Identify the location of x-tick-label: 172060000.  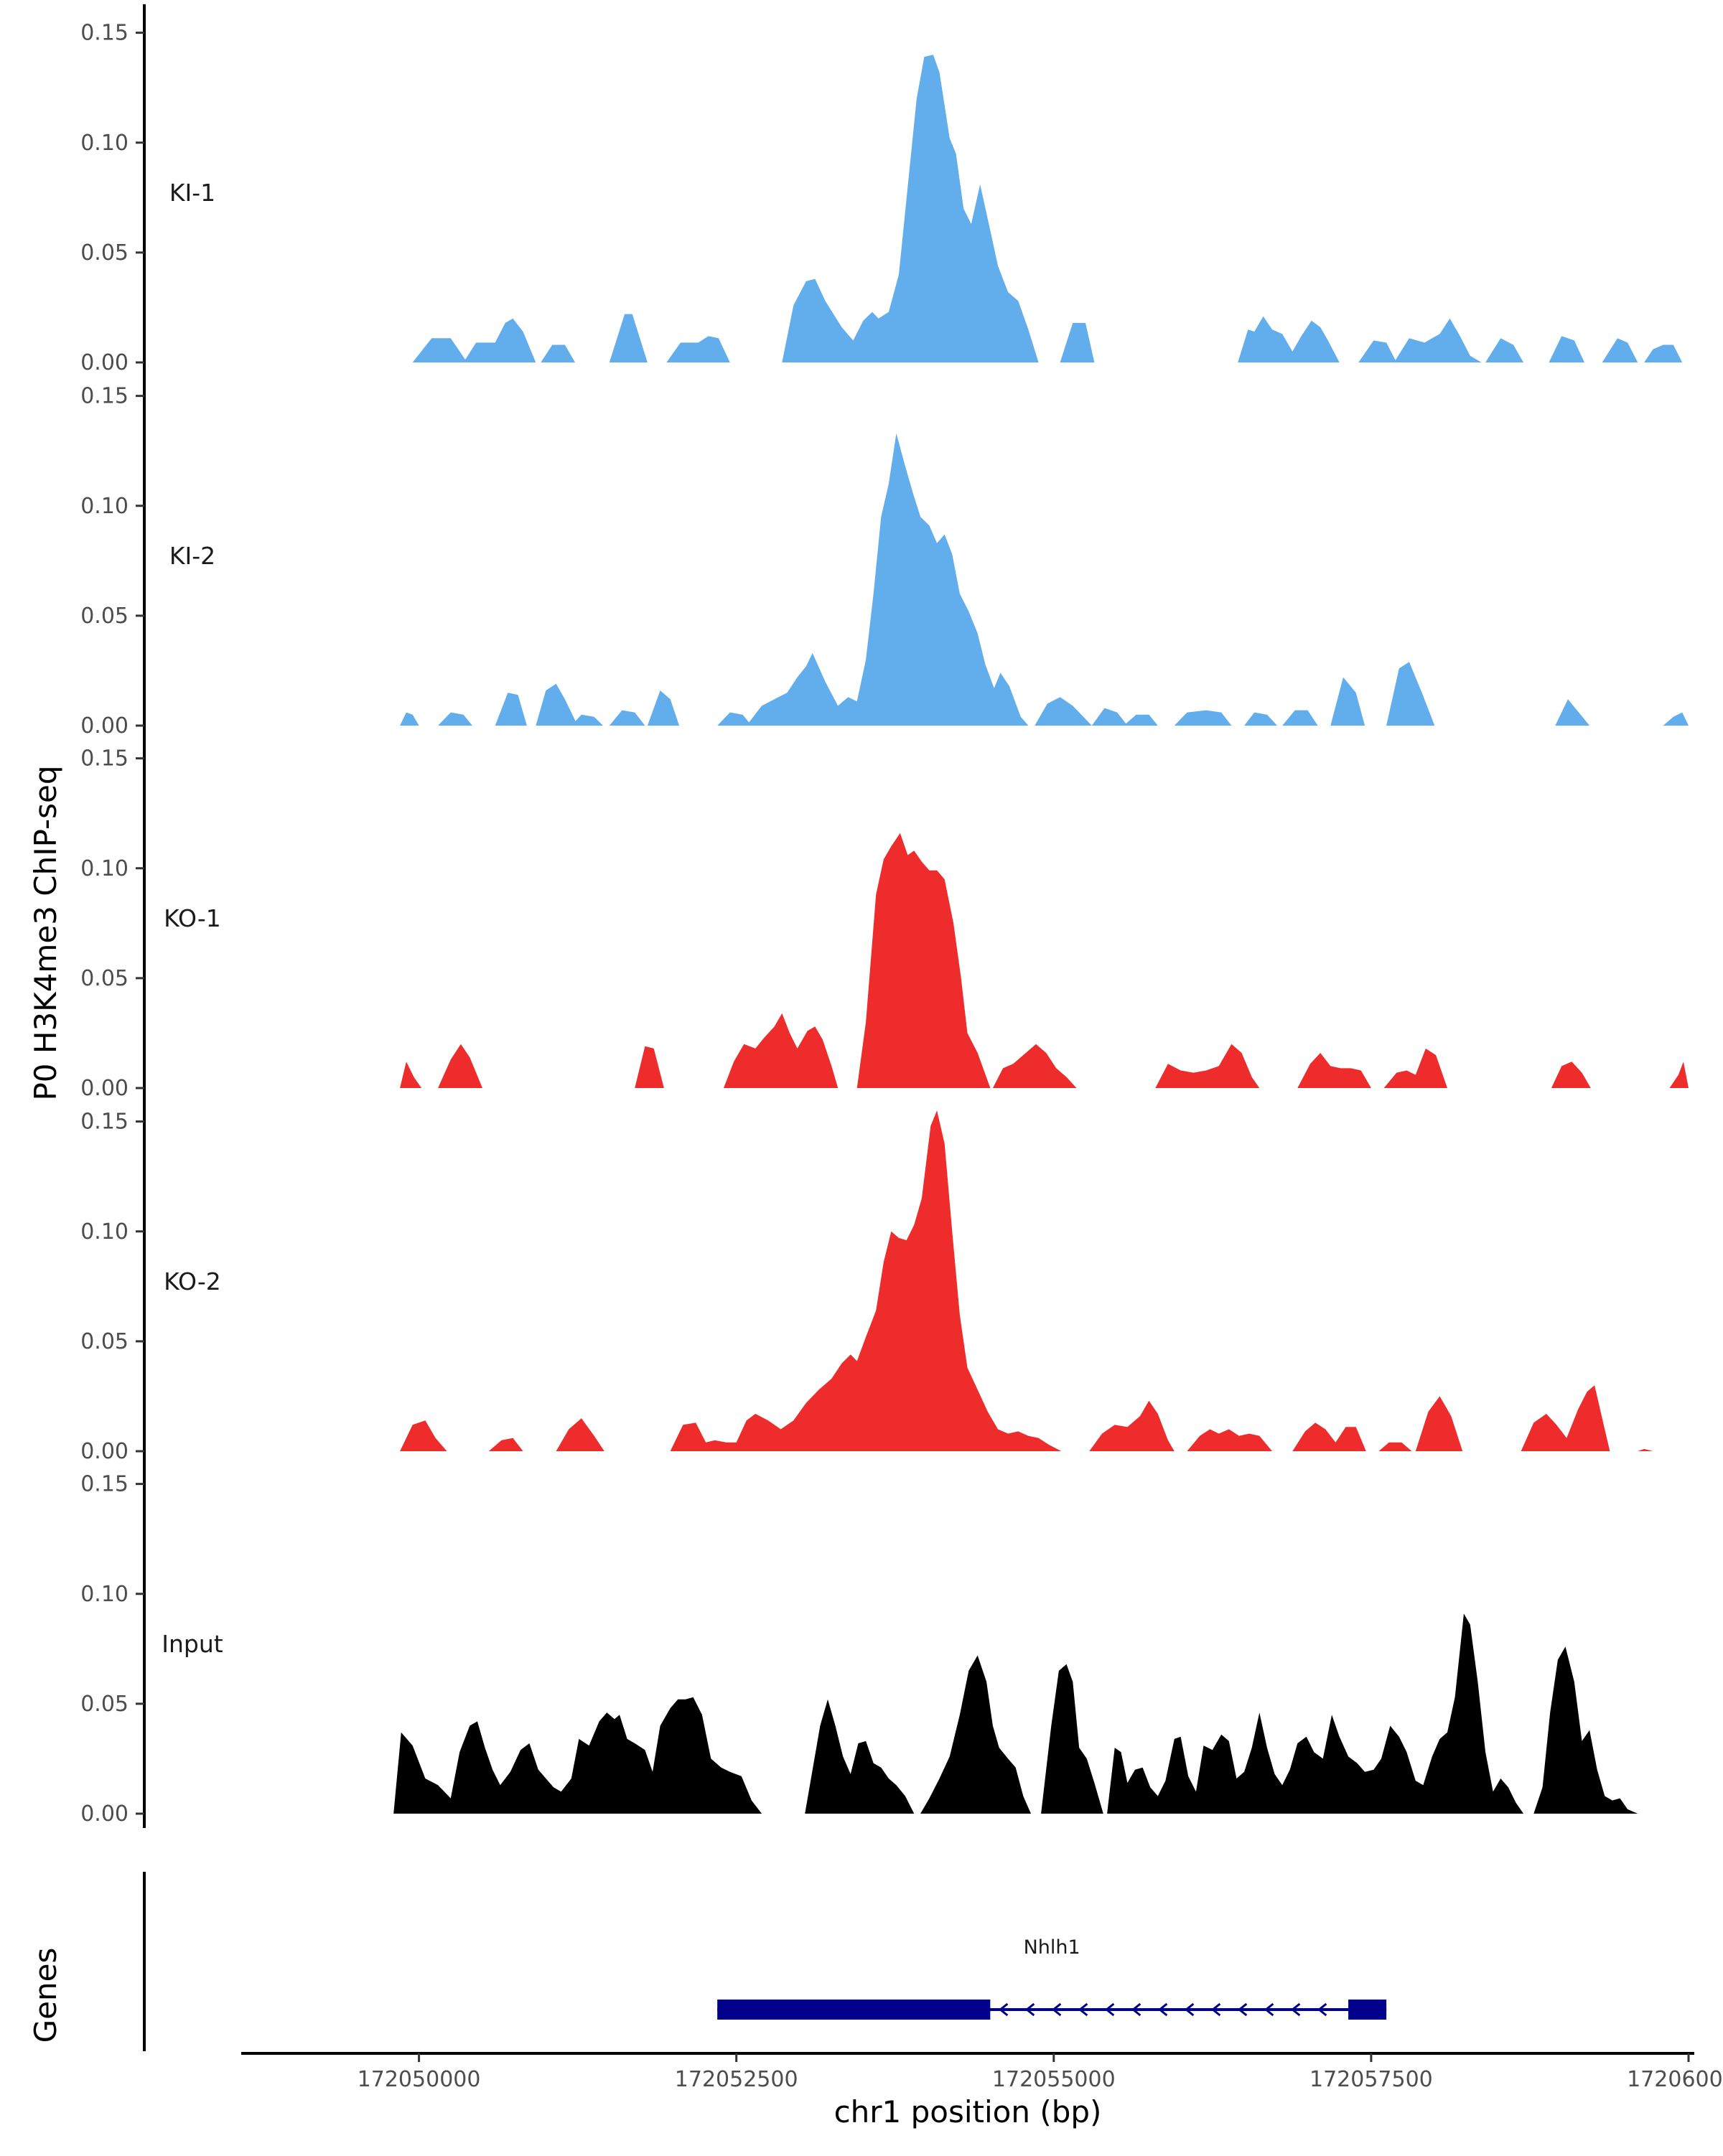
(1675, 2079).